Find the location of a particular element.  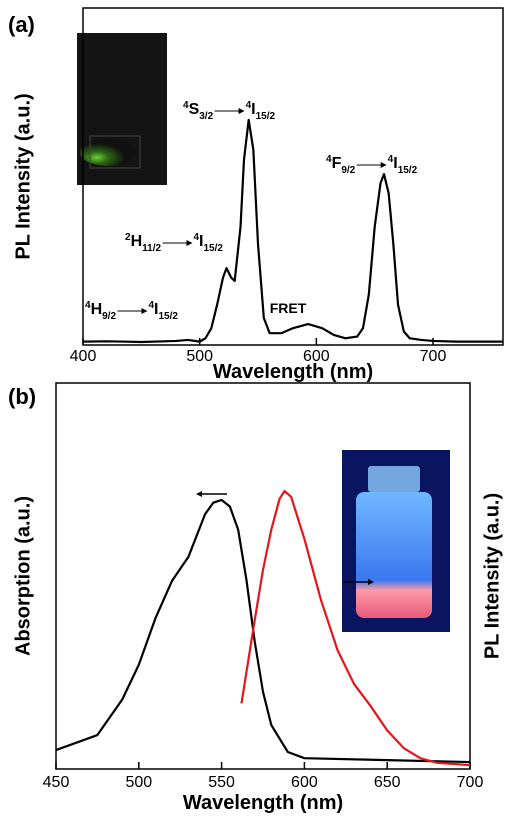

panel-label: (a) is located at coordinates (21, 24).